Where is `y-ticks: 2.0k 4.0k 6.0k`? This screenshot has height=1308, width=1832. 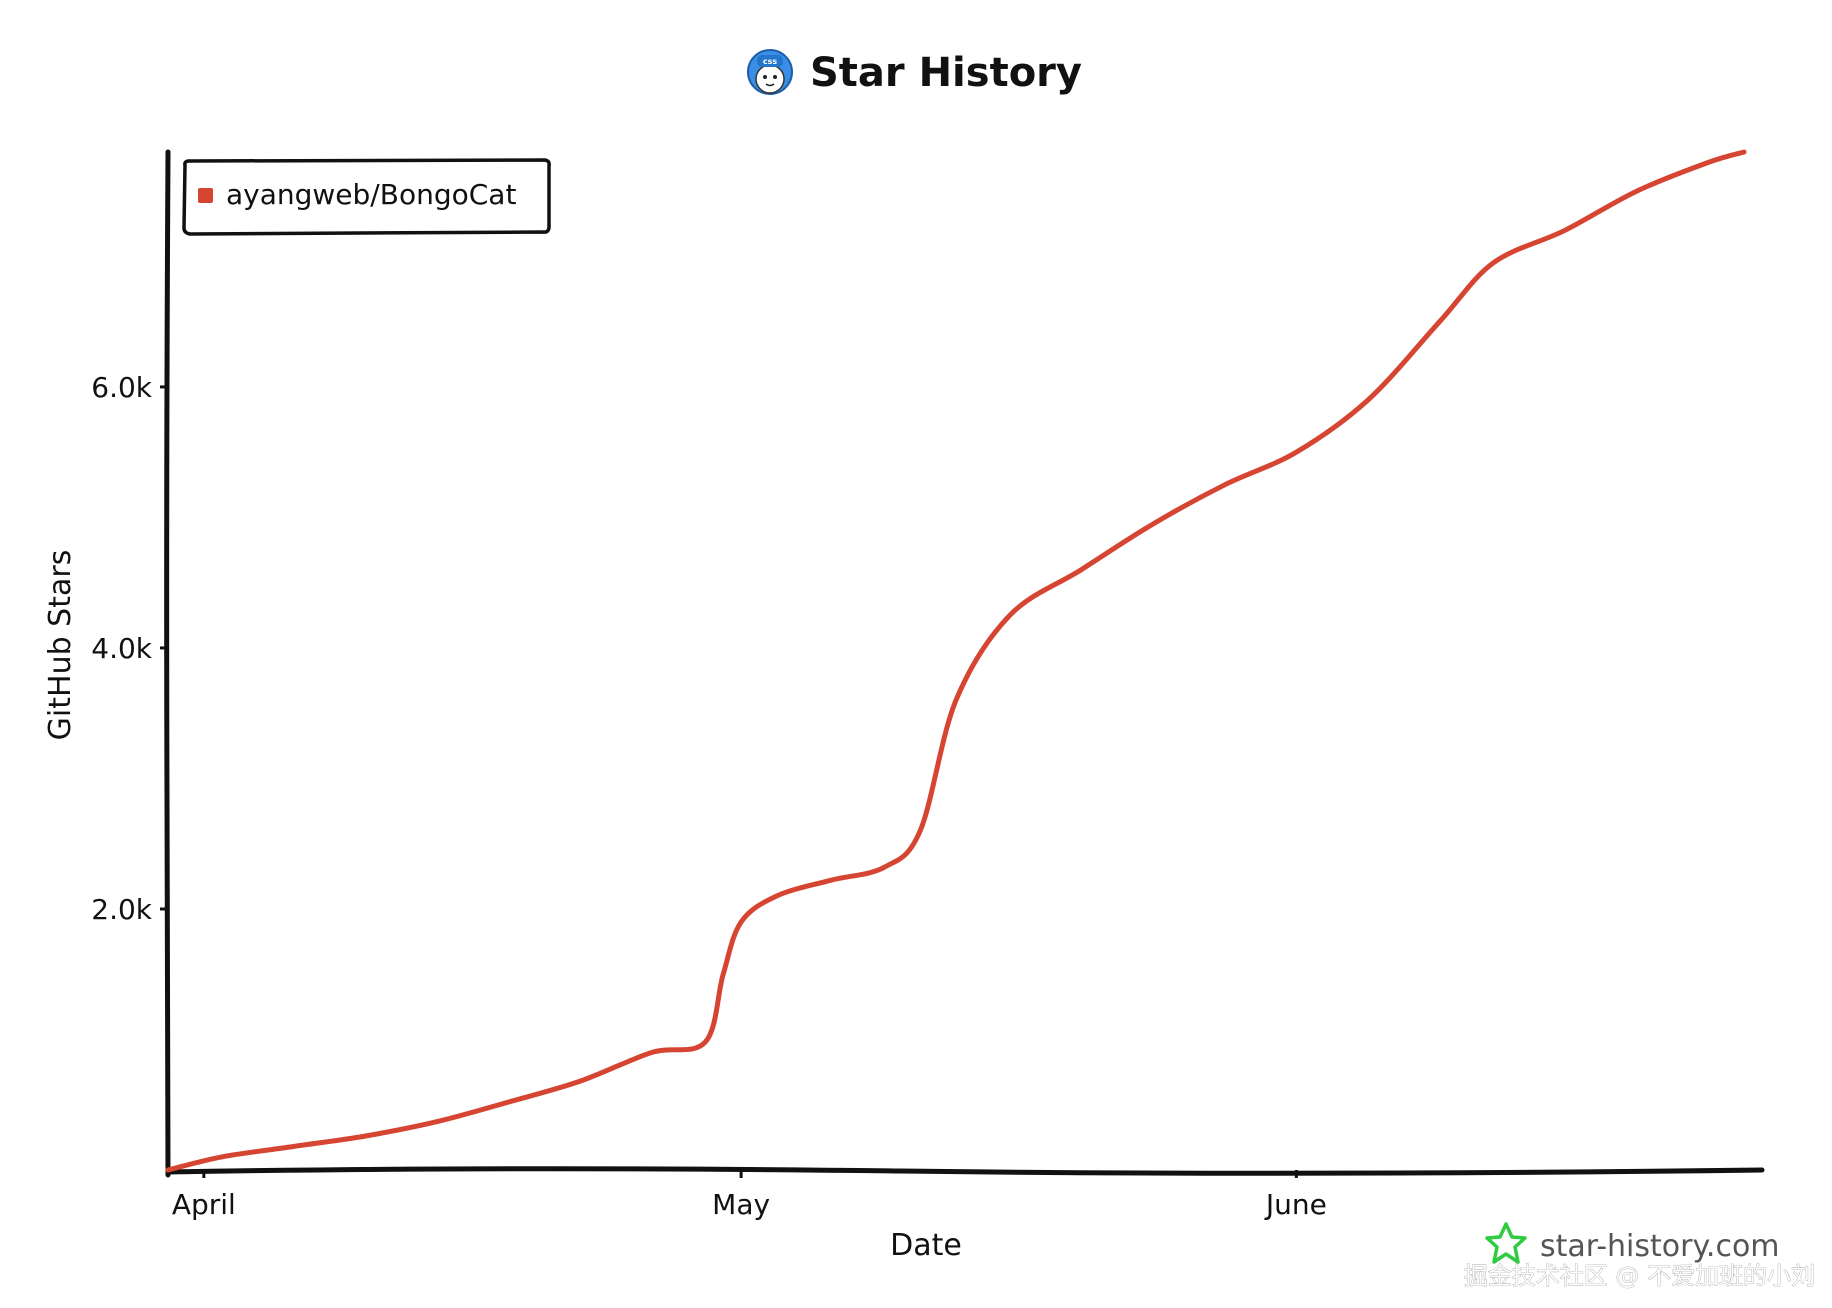 y-ticks: 2.0k 4.0k 6.0k is located at coordinates (129, 648).